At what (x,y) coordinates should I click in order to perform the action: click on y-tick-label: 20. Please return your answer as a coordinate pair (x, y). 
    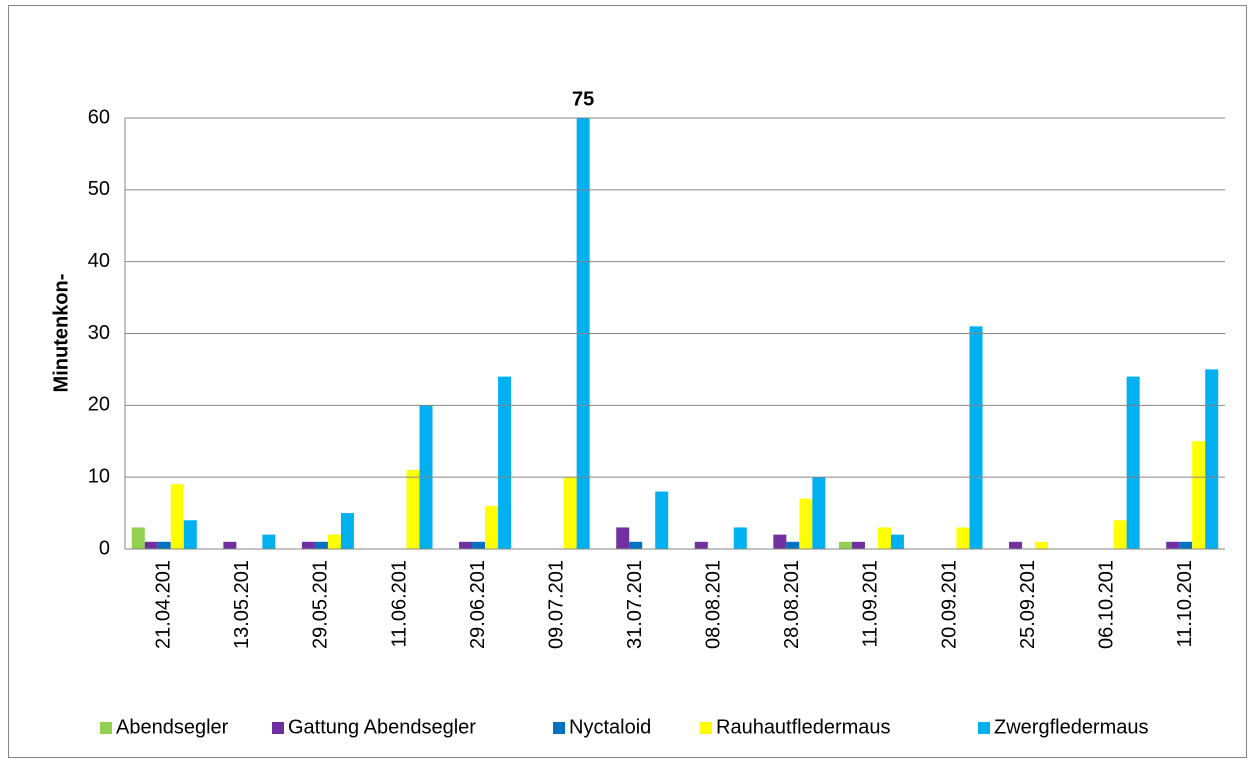
    Looking at the image, I should click on (99, 405).